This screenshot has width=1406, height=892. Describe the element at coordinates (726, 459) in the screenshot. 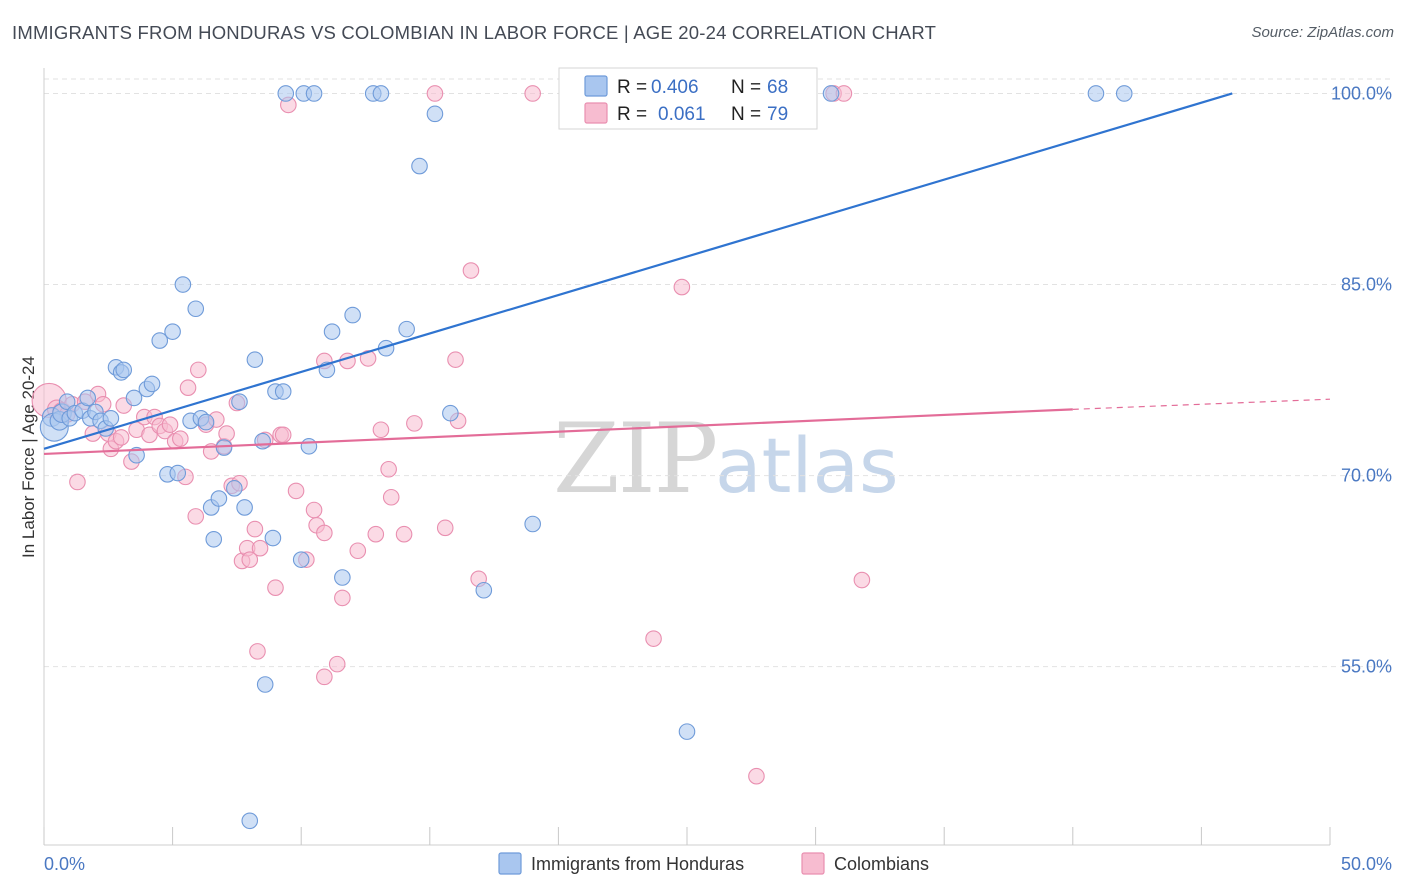

I see `watermark: ZIP atlas` at that location.